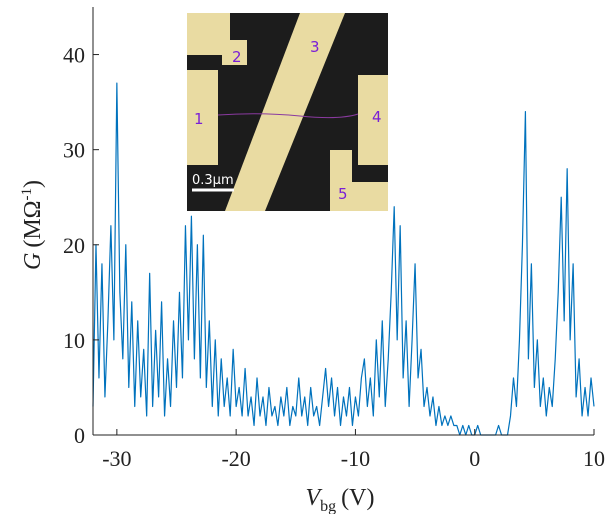 This screenshot has width=610, height=514. Describe the element at coordinates (474, 458) in the screenshot. I see `x-tick-label: 0` at that location.